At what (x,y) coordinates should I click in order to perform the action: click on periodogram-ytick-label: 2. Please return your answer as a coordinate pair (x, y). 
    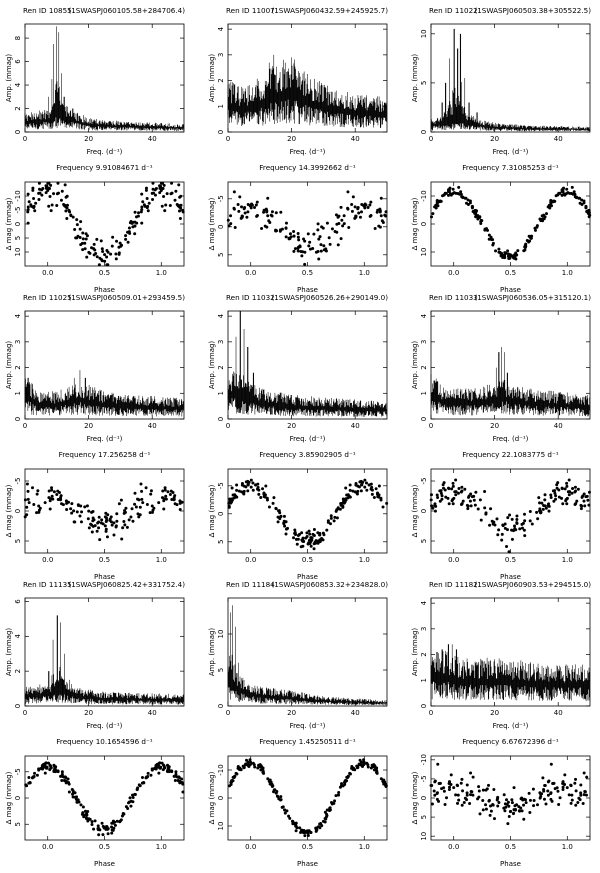
    Looking at the image, I should click on (18, 367).